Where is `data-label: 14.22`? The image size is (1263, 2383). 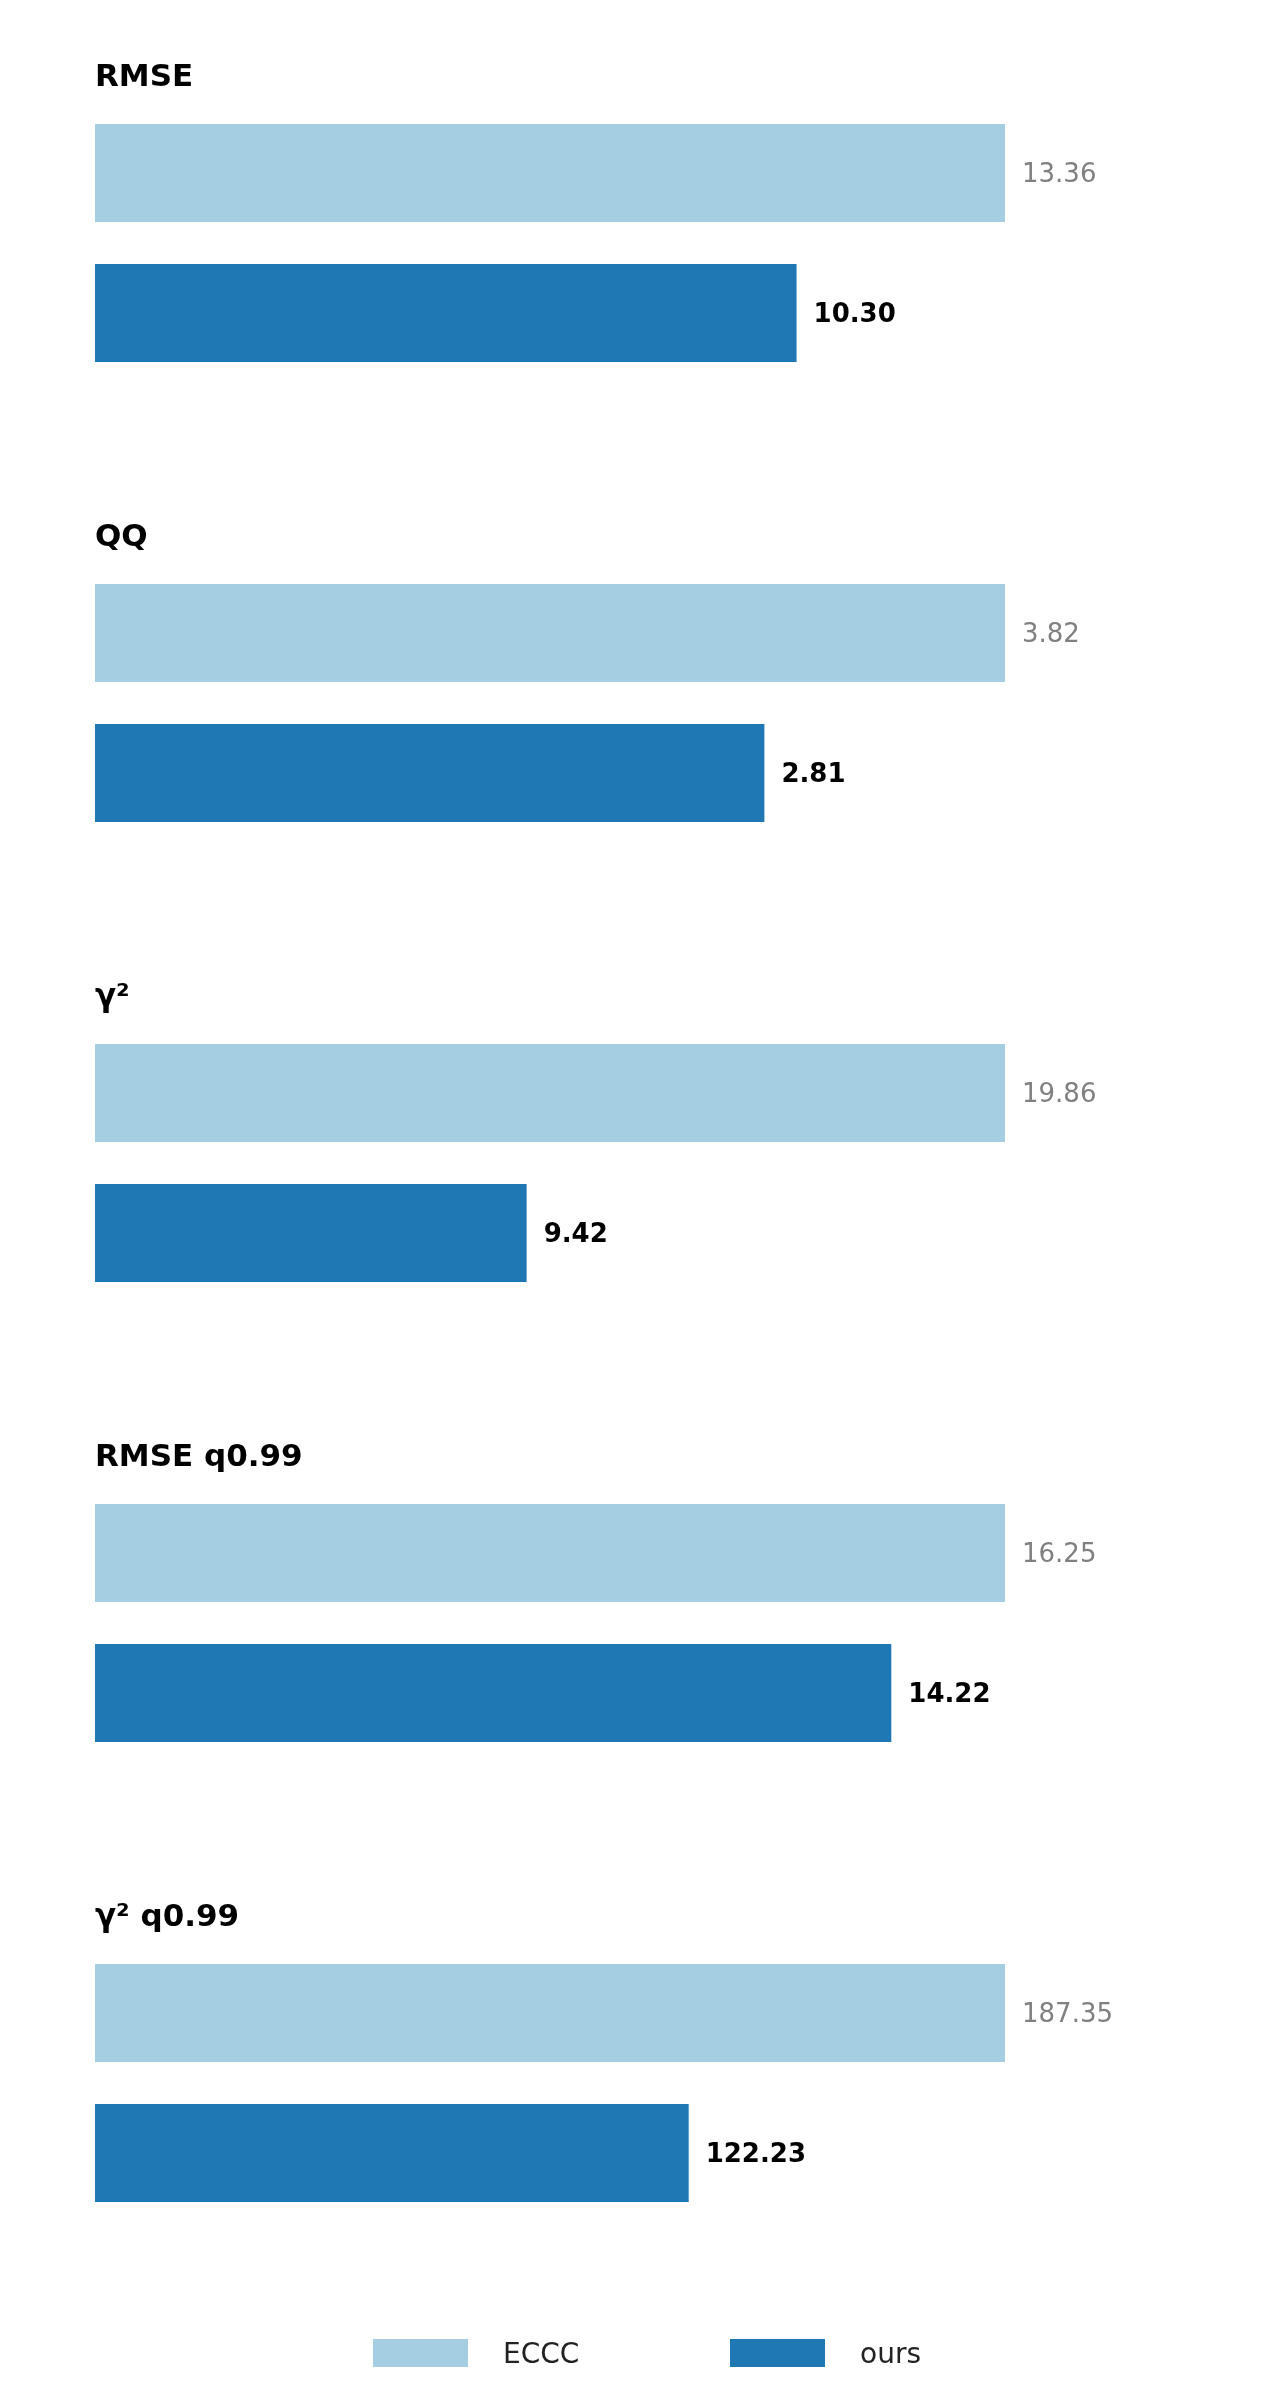
data-label: 14.22 is located at coordinates (949, 1693).